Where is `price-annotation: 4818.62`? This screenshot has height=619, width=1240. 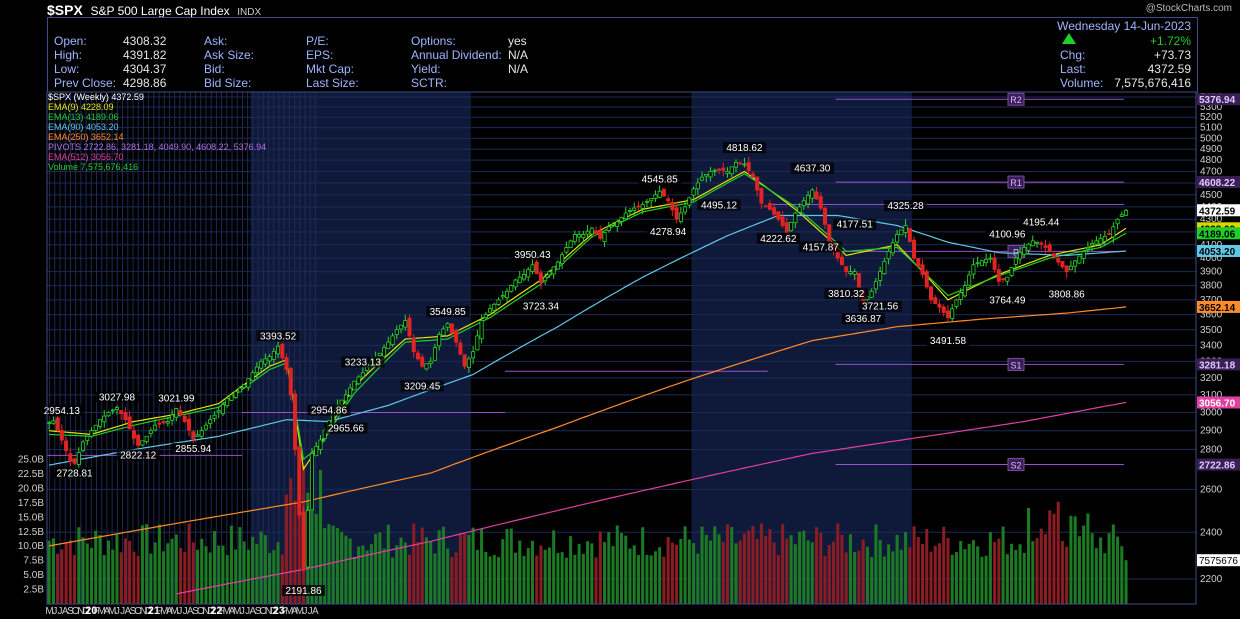 price-annotation: 4818.62 is located at coordinates (744, 148).